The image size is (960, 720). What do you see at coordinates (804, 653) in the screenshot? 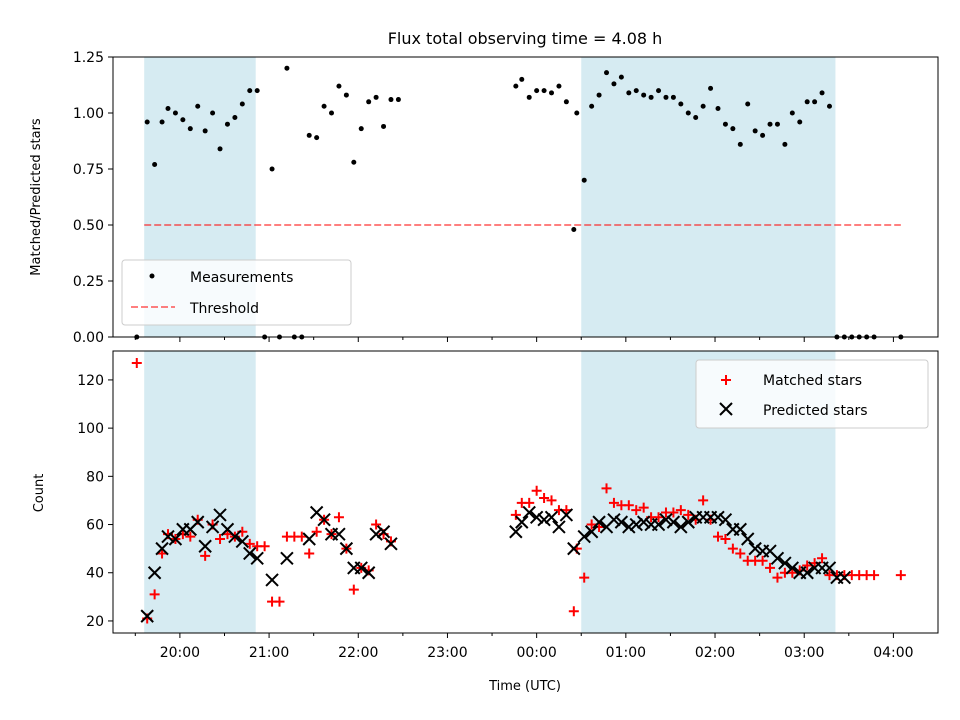
I see `x-tick-label: 03:00` at bounding box center [804, 653].